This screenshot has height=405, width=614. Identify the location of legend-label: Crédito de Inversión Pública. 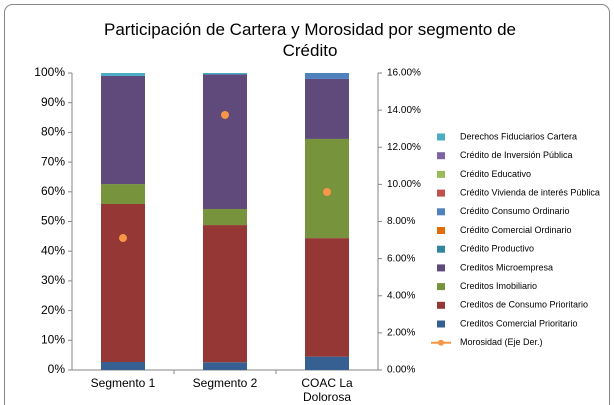
(516, 155).